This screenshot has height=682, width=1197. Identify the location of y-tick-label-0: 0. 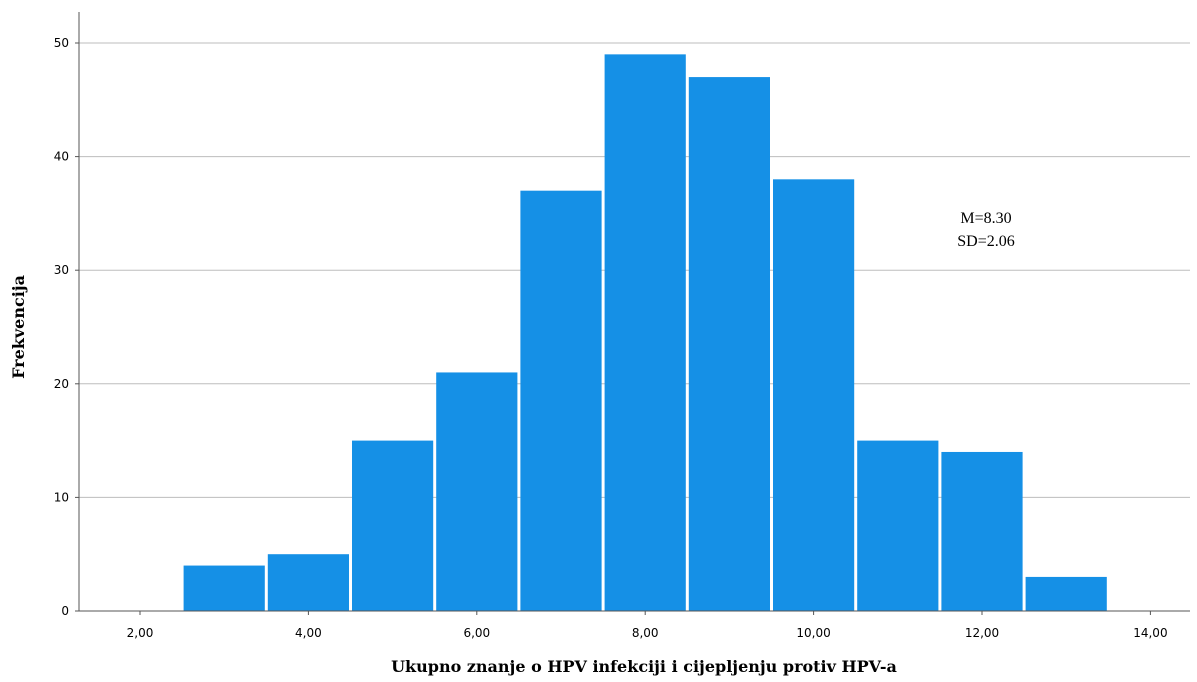
(65, 611).